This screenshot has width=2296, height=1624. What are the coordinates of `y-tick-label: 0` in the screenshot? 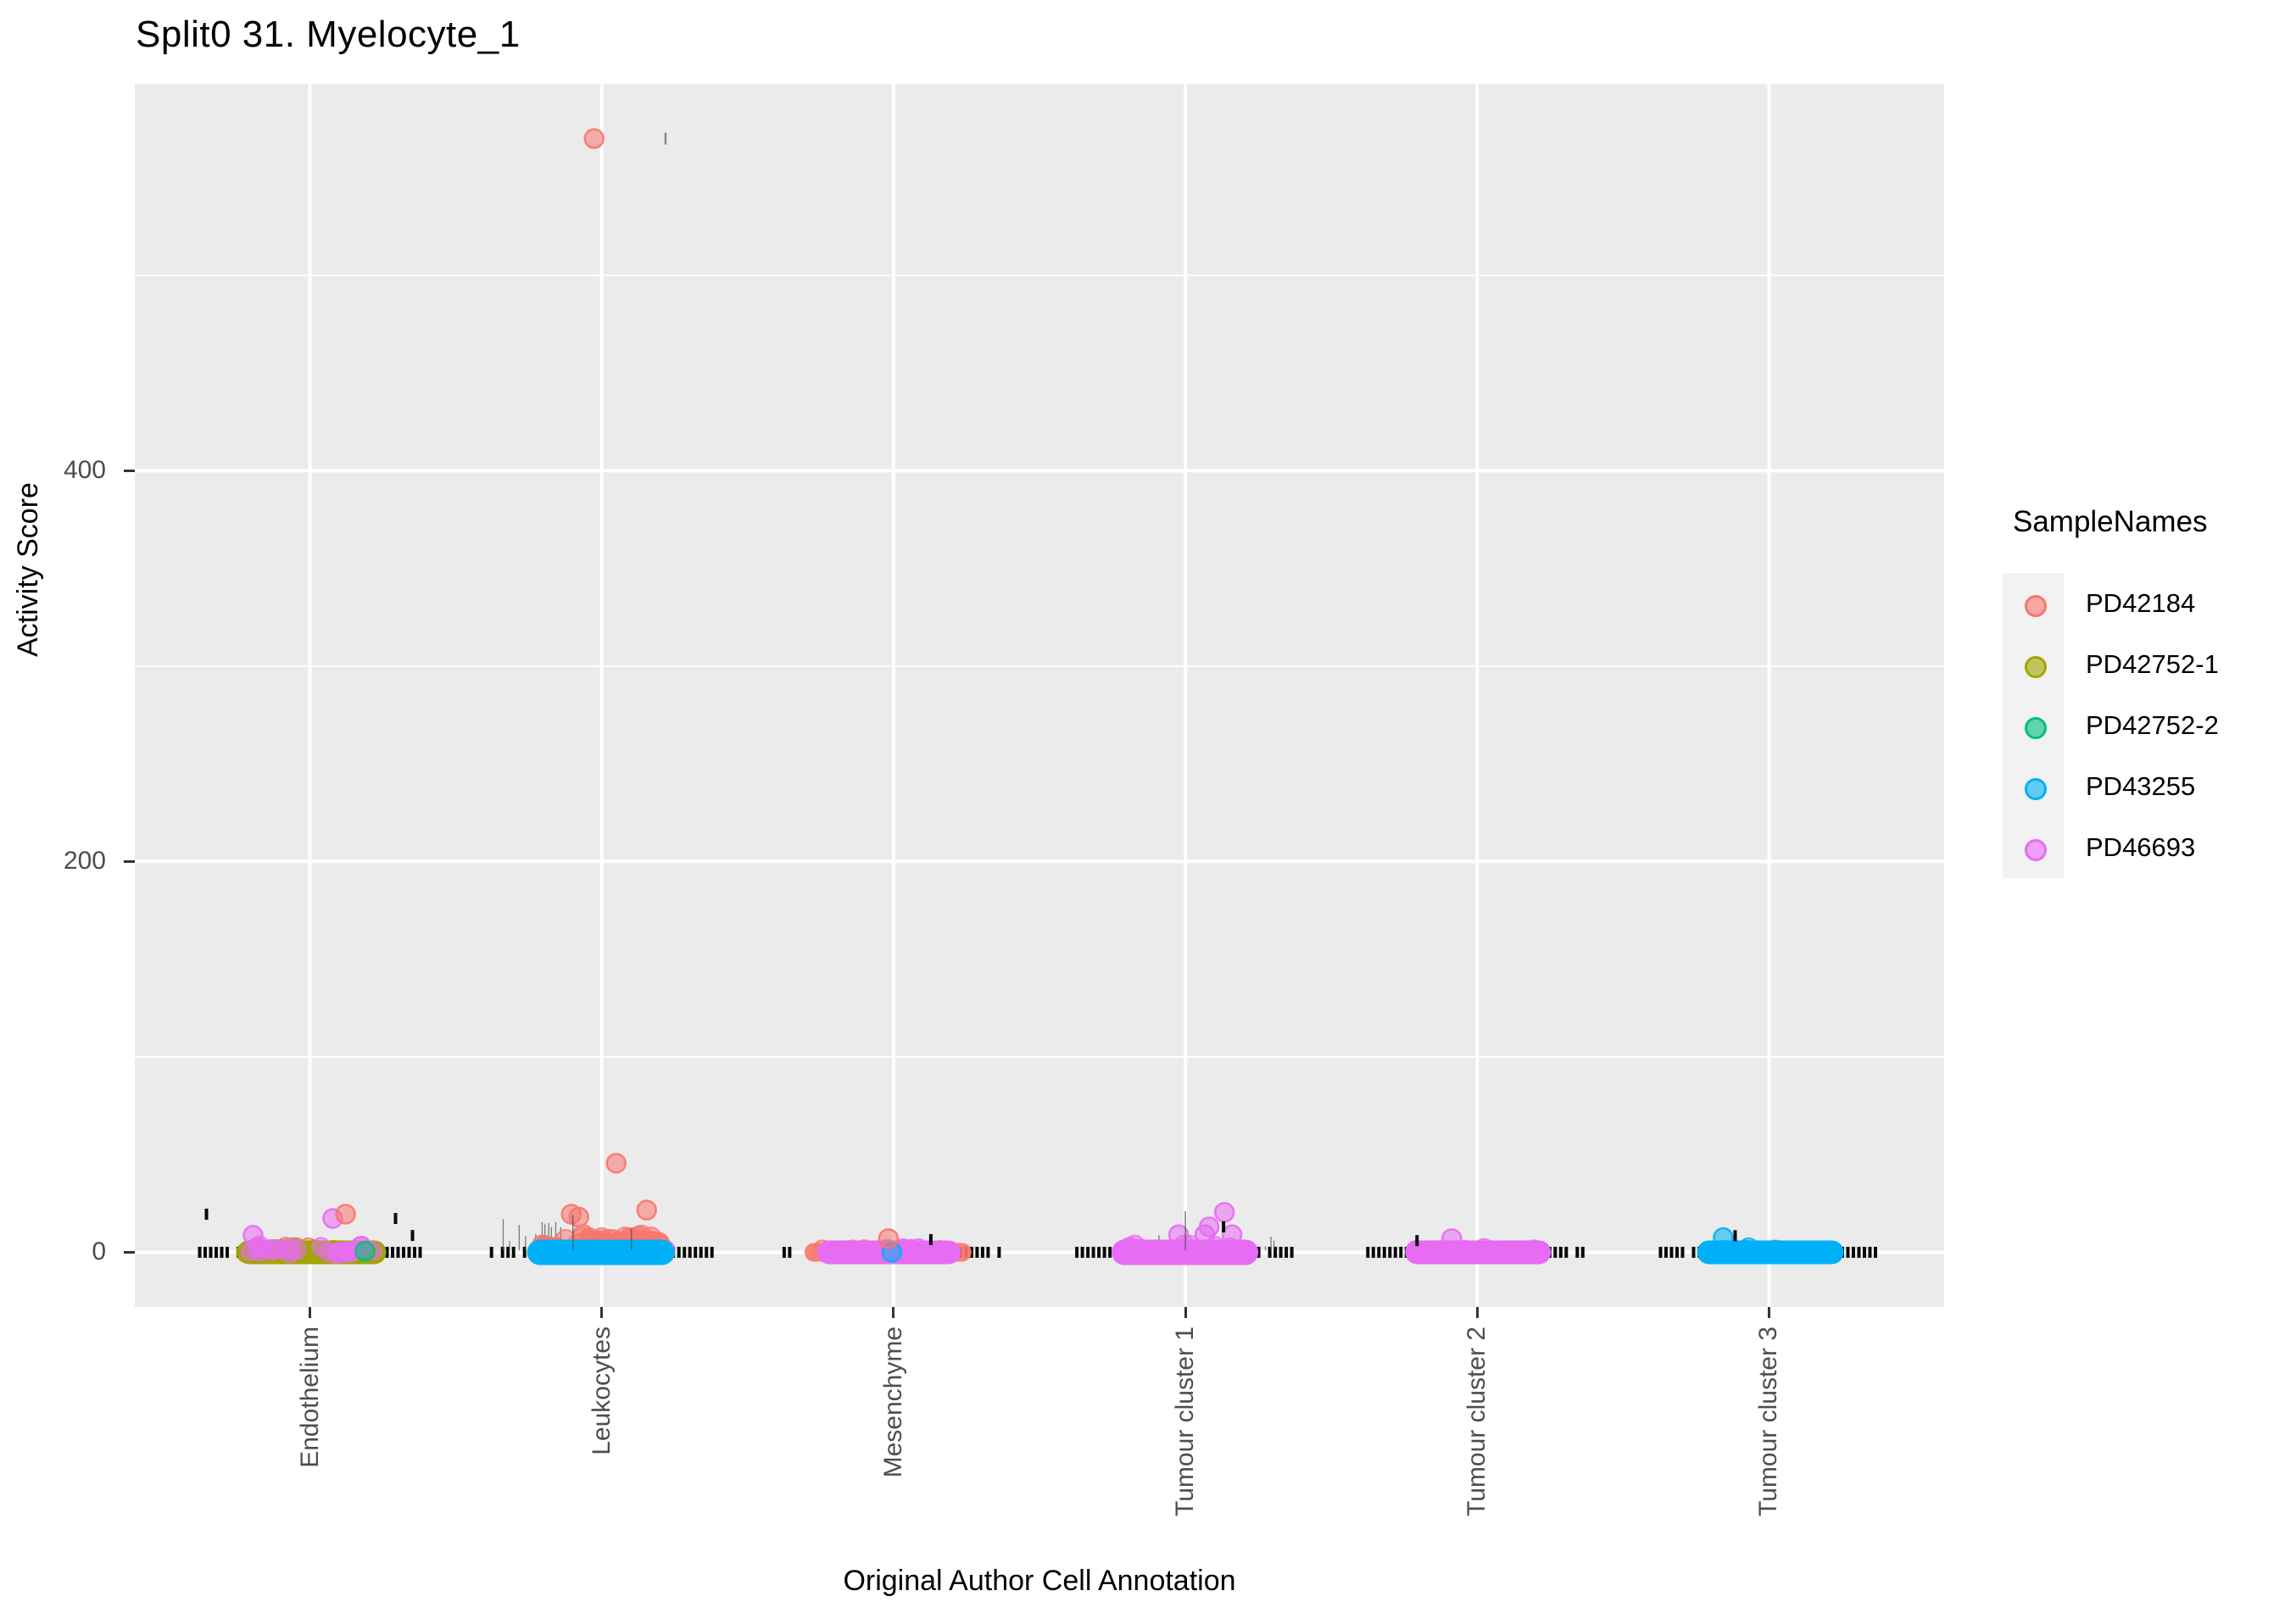 It's located at (99, 1251).